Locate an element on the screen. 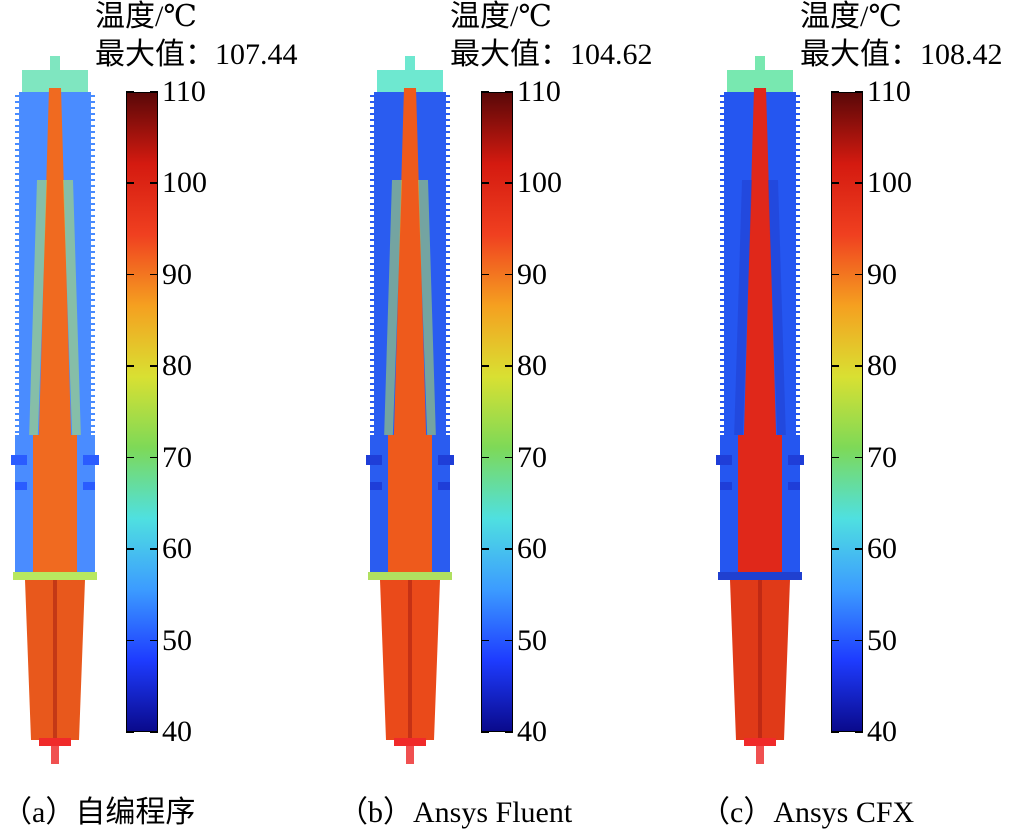 The height and width of the screenshot is (836, 1035). caption: （c）Ansys CFX is located at coordinates (807, 812).